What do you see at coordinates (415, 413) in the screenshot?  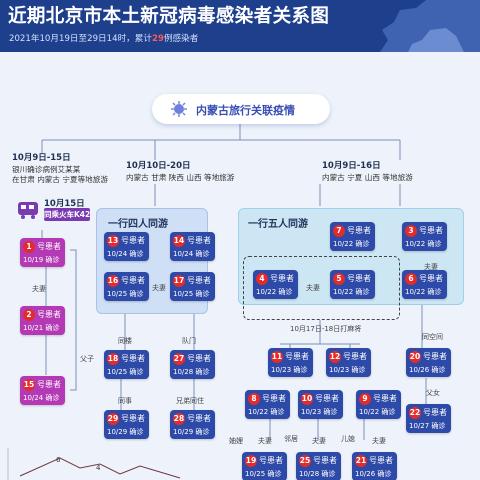 I see `patient-number: 22` at bounding box center [415, 413].